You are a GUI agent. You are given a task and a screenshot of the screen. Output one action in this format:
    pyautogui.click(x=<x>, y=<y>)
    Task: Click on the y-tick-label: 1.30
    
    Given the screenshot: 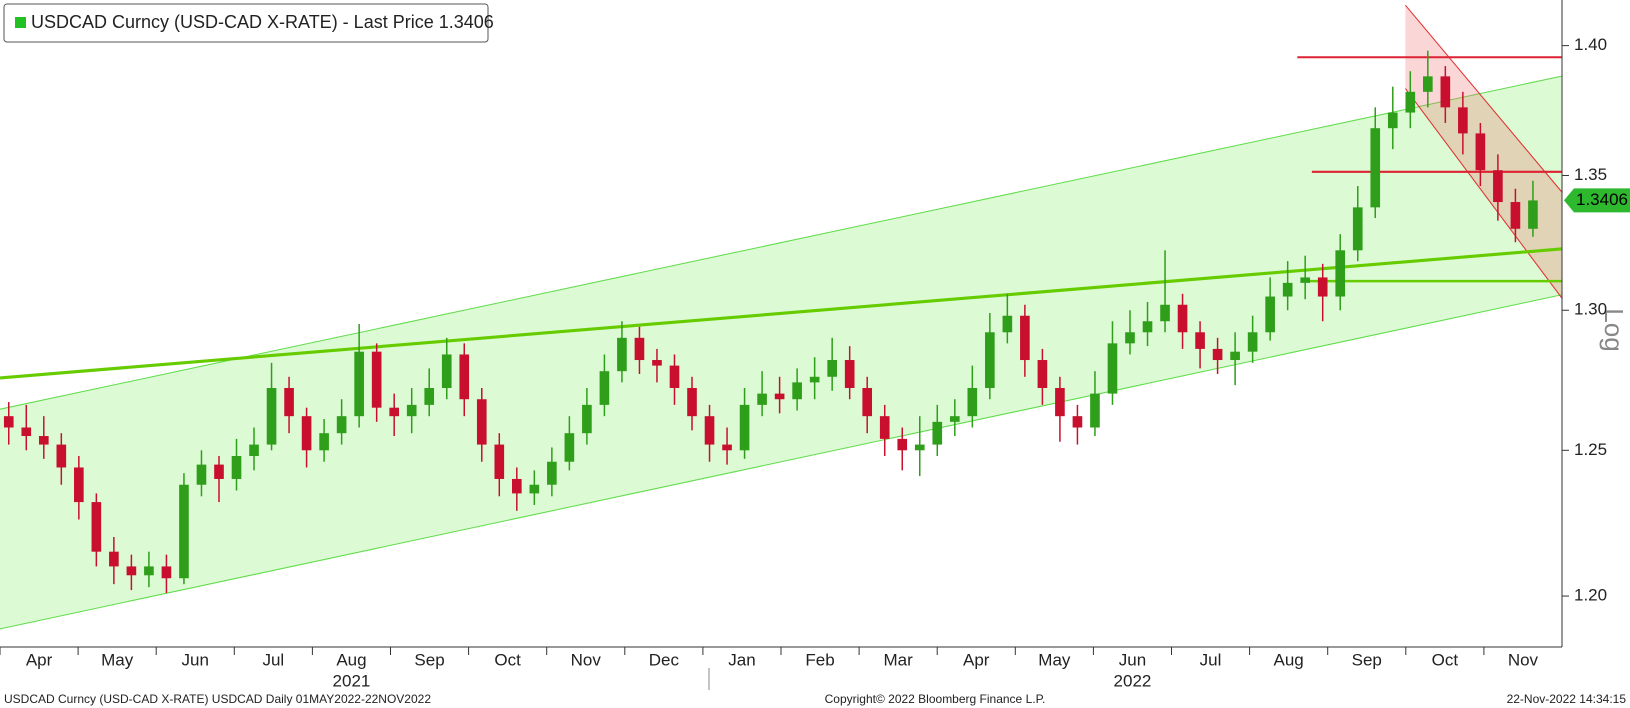 What is the action you would take?
    pyautogui.click(x=1590, y=309)
    